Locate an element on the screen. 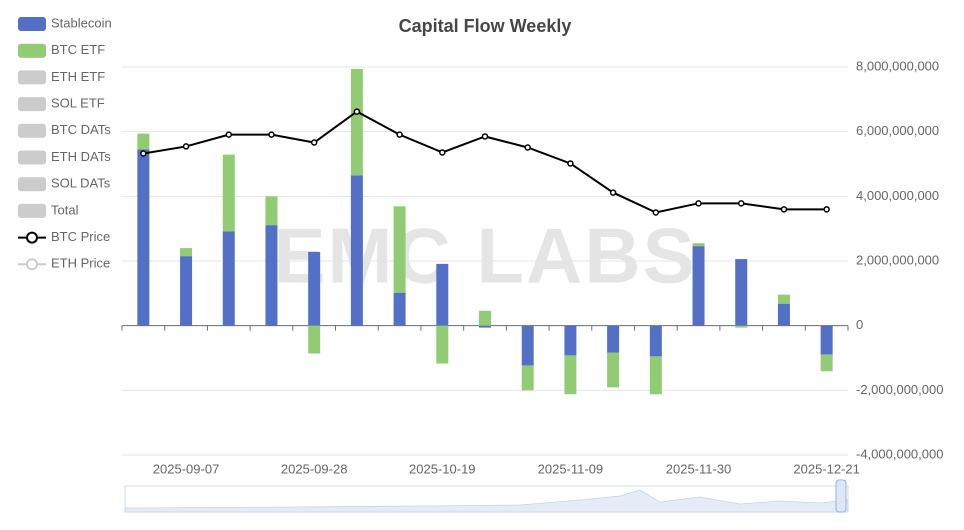 The image size is (964, 530). legend-label: ETH Price is located at coordinates (80, 263).